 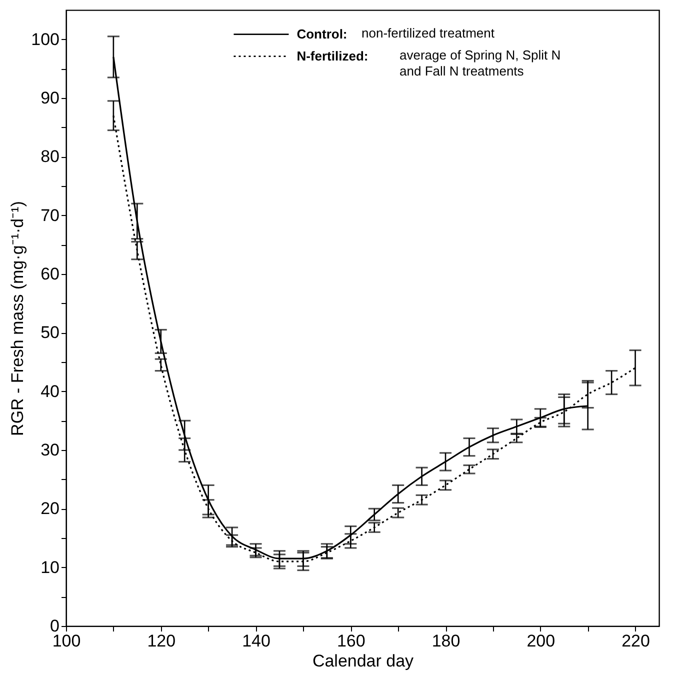 I want to click on x-tick-label: 140, so click(x=256, y=641).